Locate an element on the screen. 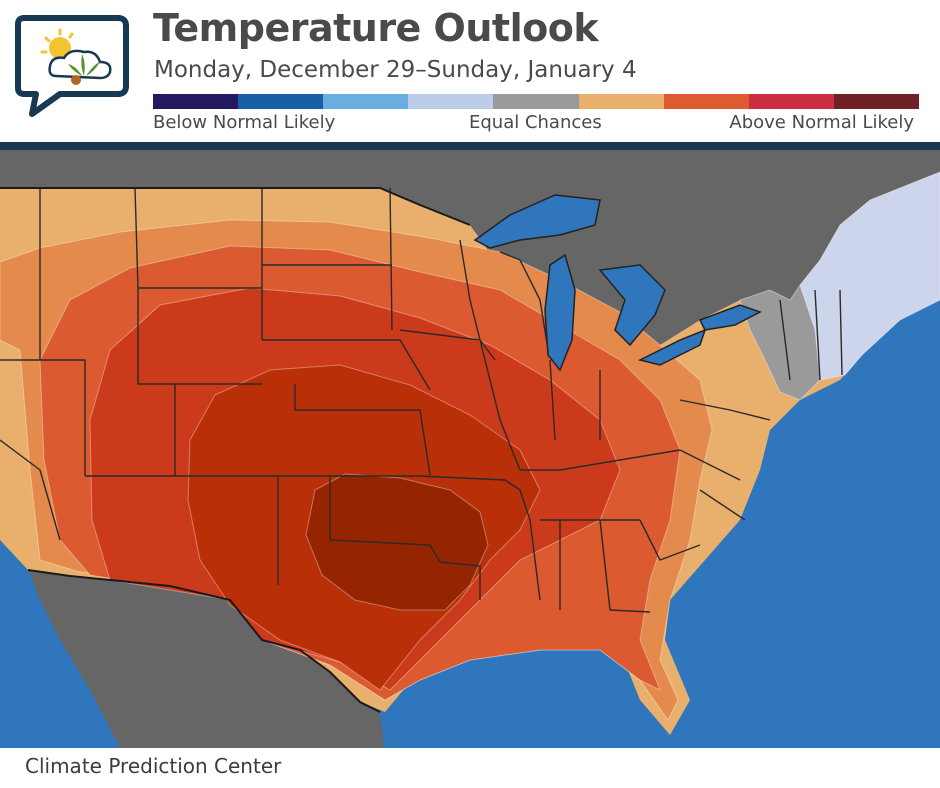  legend-color-scale is located at coordinates (536, 101).